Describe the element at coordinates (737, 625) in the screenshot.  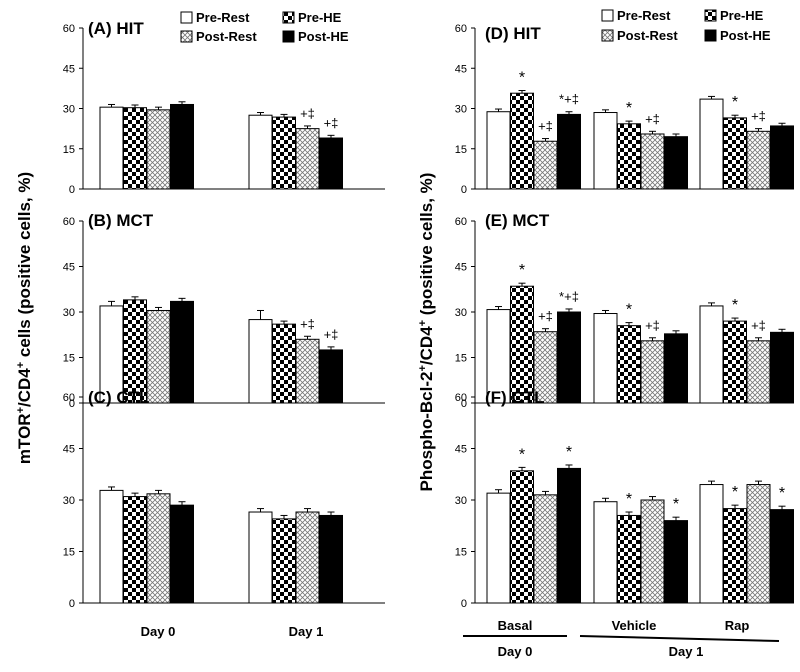
I see `right-xlabel-rap: Rap` at that location.